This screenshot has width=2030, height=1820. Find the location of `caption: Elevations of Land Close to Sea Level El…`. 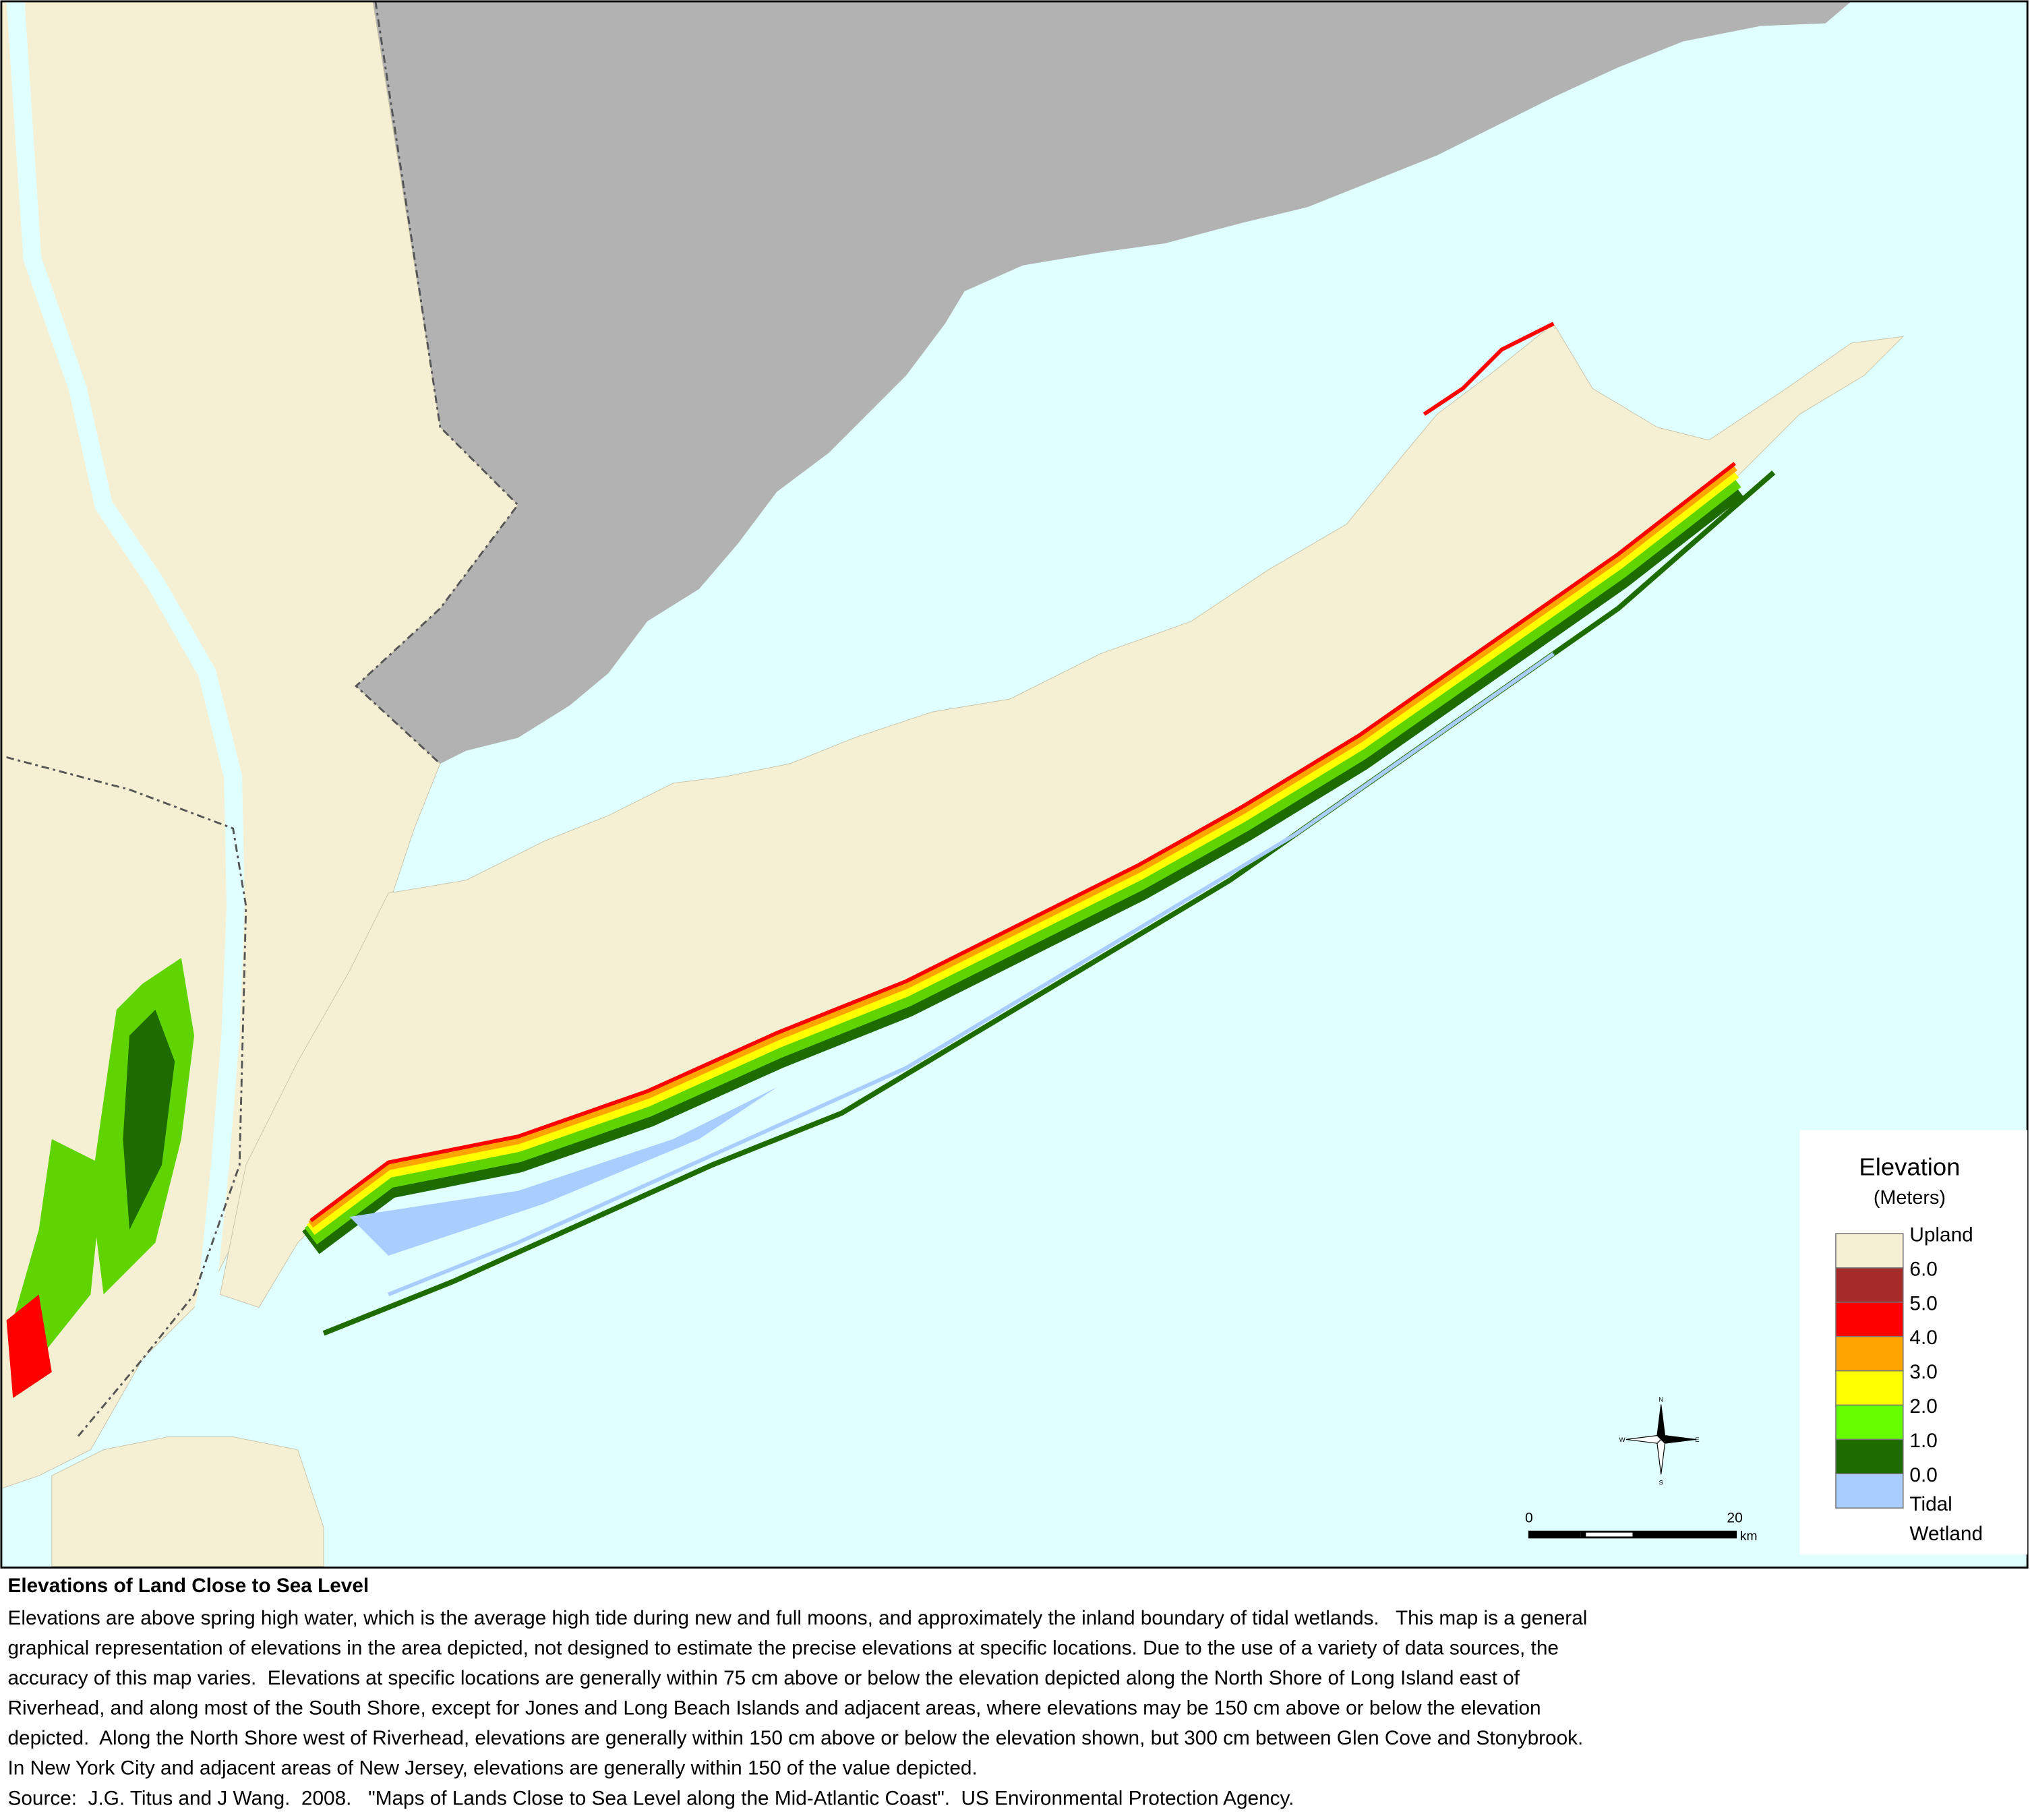

caption: Elevations of Land Close to Sea Level El… is located at coordinates (798, 1692).